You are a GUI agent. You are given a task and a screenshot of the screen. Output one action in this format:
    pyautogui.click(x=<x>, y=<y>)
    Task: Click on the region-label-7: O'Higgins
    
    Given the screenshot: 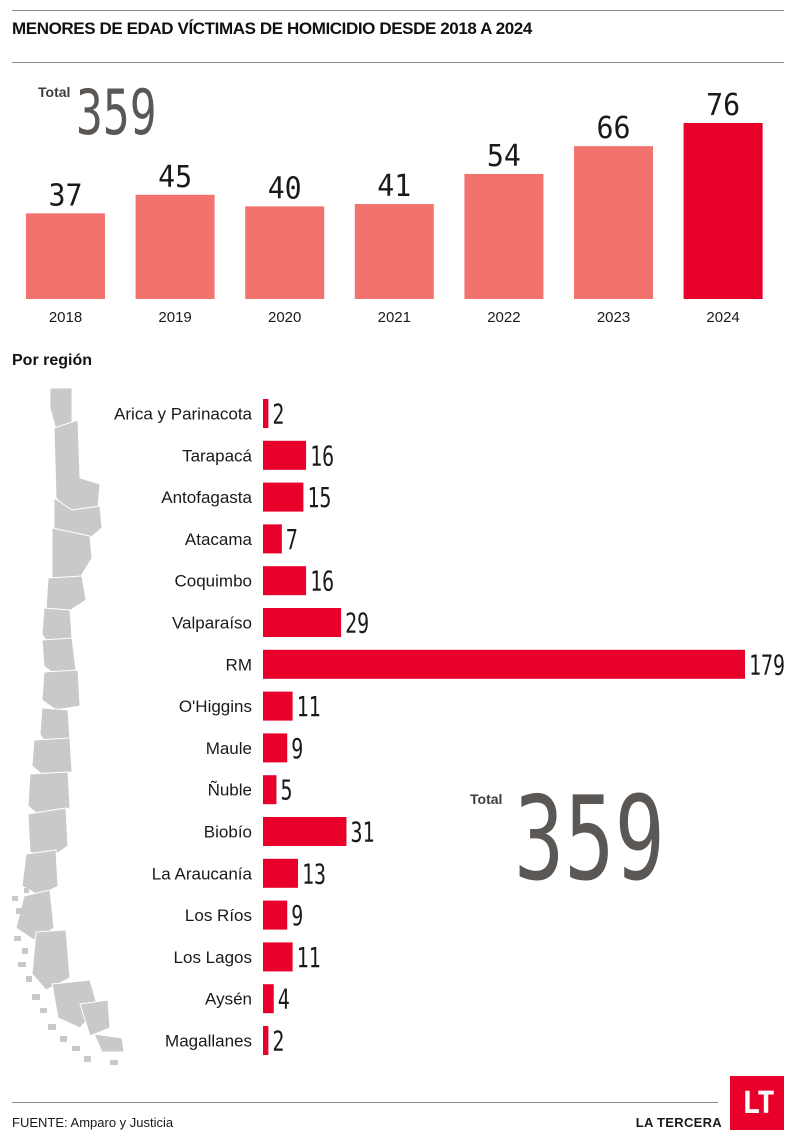 What is the action you would take?
    pyautogui.click(x=215, y=706)
    